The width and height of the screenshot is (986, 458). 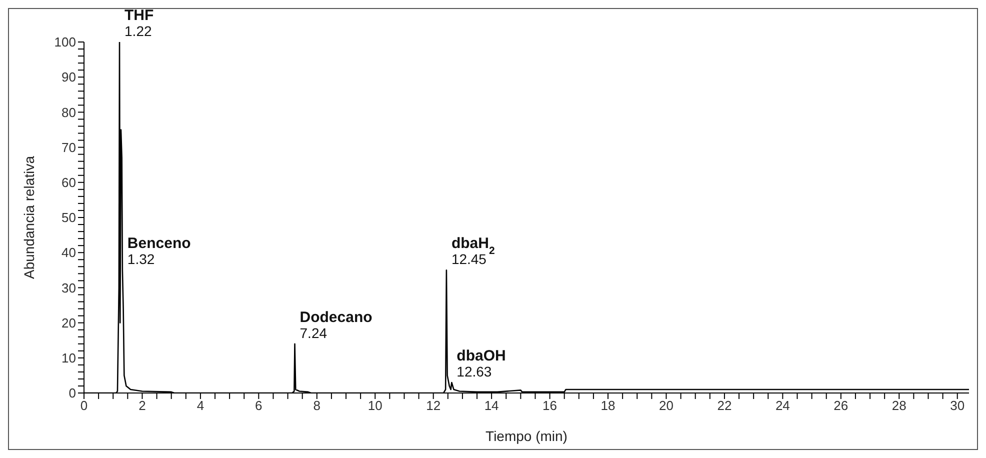 I want to click on x-tick-label: 4, so click(x=200, y=406).